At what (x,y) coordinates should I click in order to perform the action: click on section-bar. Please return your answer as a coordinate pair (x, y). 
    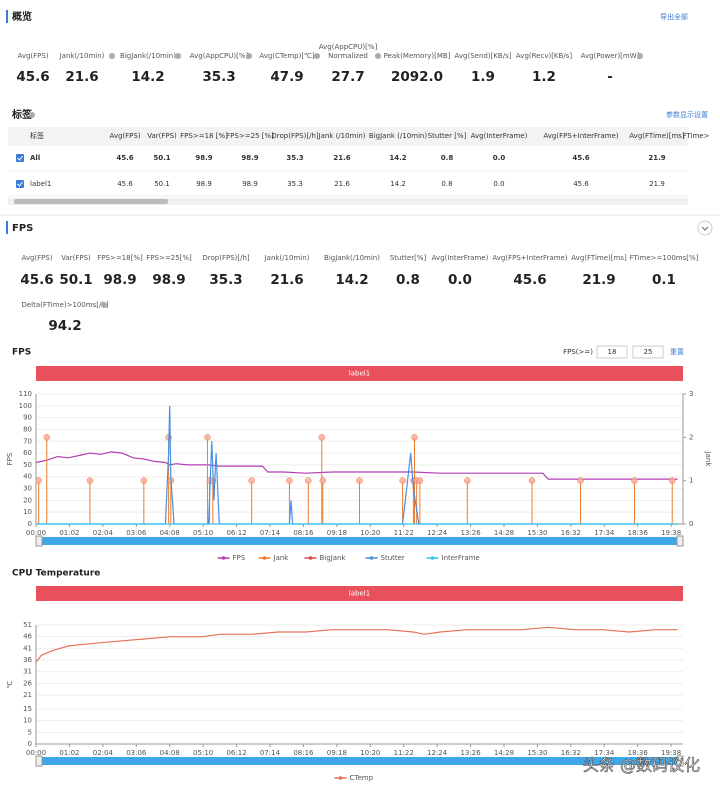
    Looking at the image, I should click on (7, 227).